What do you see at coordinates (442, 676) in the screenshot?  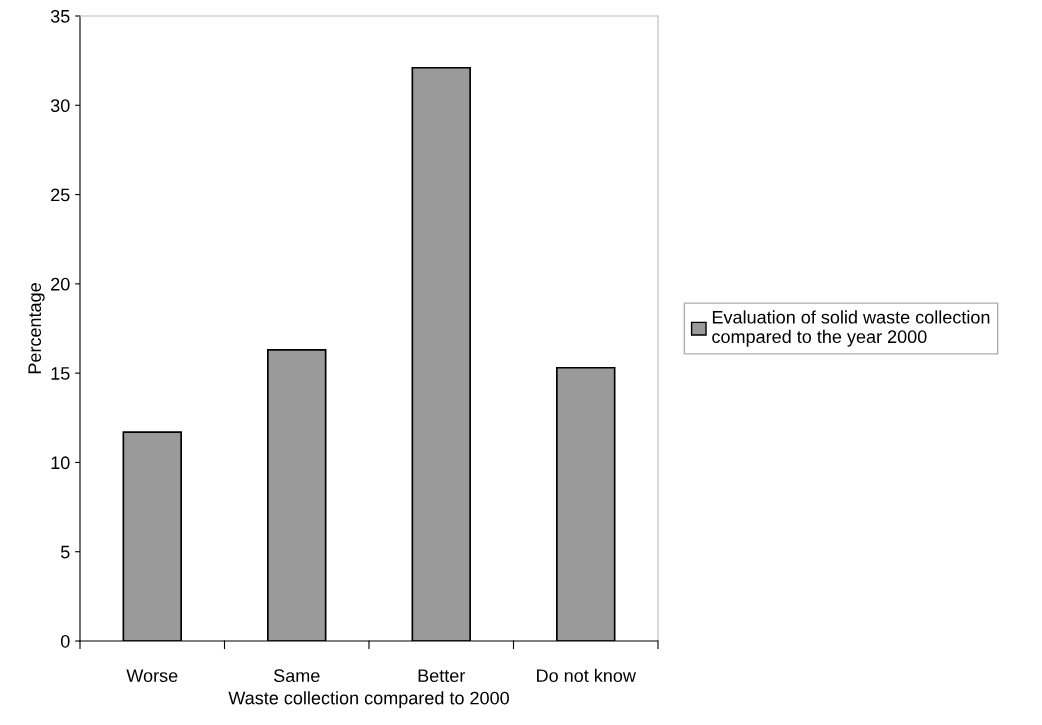 I see `x-tick-label: Better` at bounding box center [442, 676].